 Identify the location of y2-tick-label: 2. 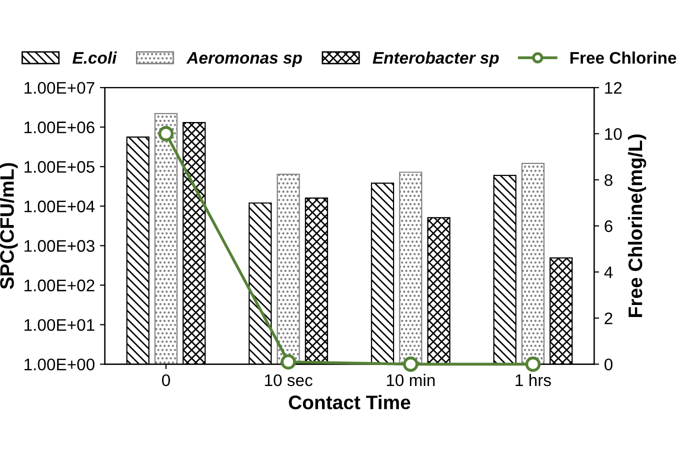
(608, 318).